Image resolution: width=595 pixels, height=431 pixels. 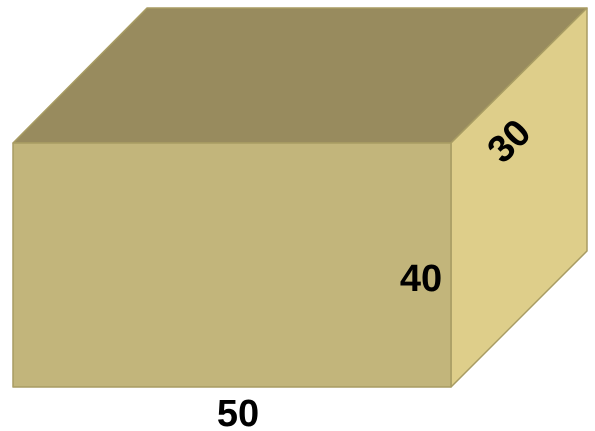 I want to click on height-label: 40, so click(x=421, y=279).